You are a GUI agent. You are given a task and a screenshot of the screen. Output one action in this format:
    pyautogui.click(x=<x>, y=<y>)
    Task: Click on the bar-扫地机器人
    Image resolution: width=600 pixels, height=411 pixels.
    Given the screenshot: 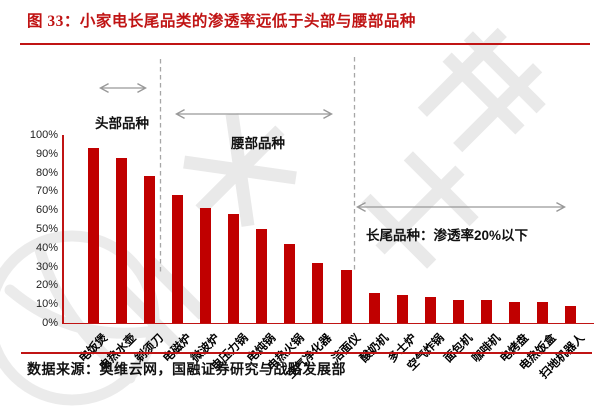 What is the action you would take?
    pyautogui.click(x=571, y=314)
    